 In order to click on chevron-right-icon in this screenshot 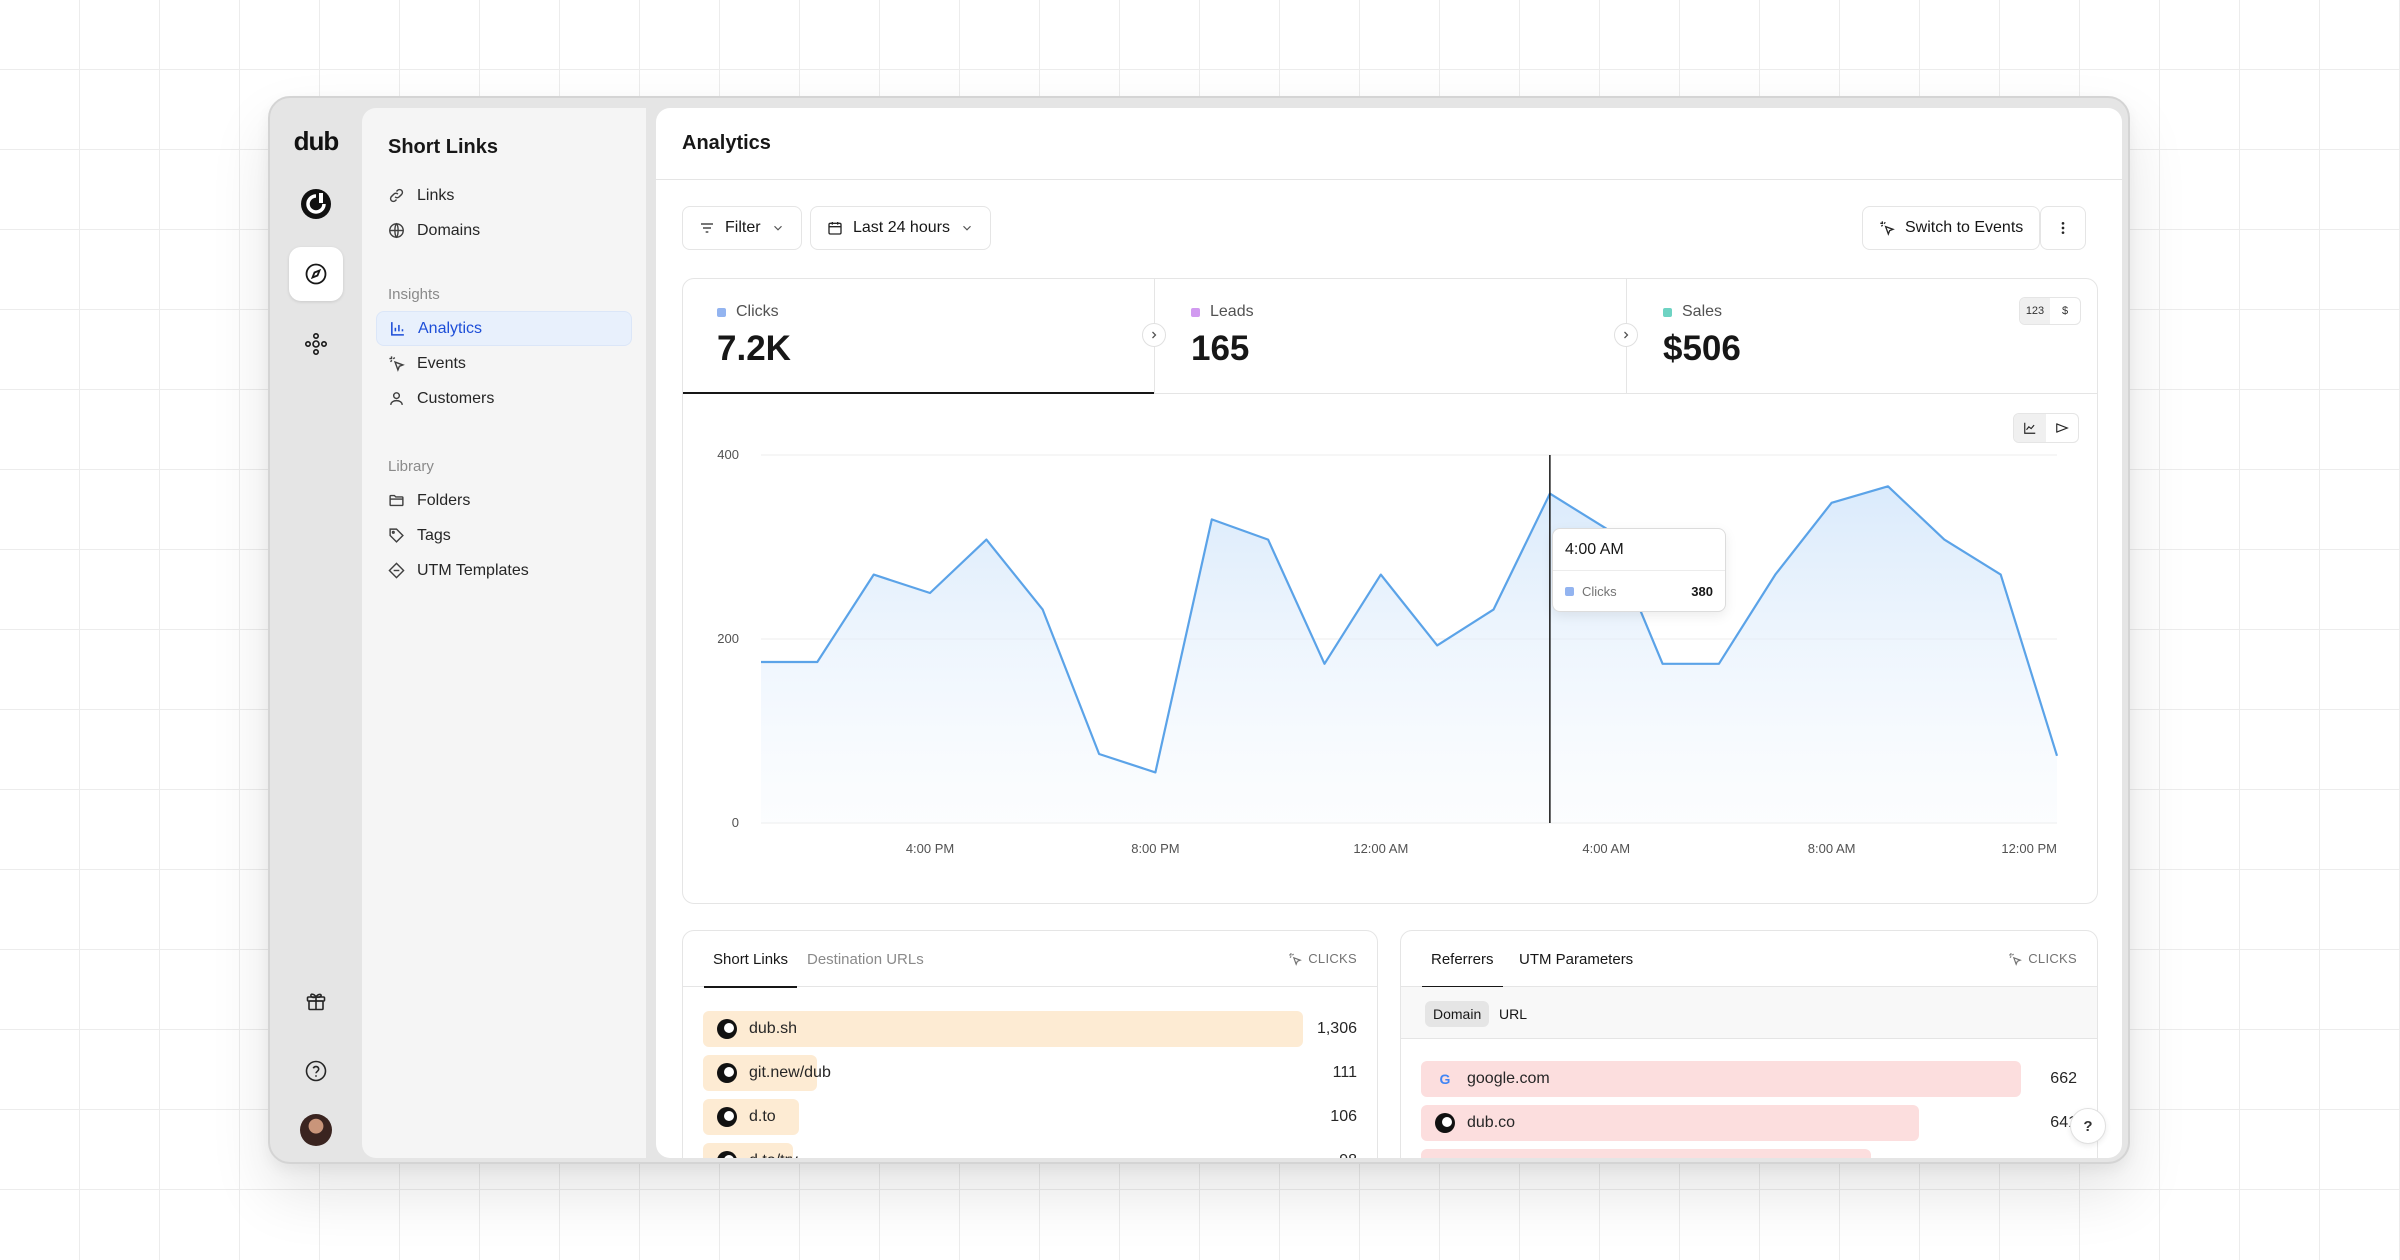, I will do `click(1154, 335)`.